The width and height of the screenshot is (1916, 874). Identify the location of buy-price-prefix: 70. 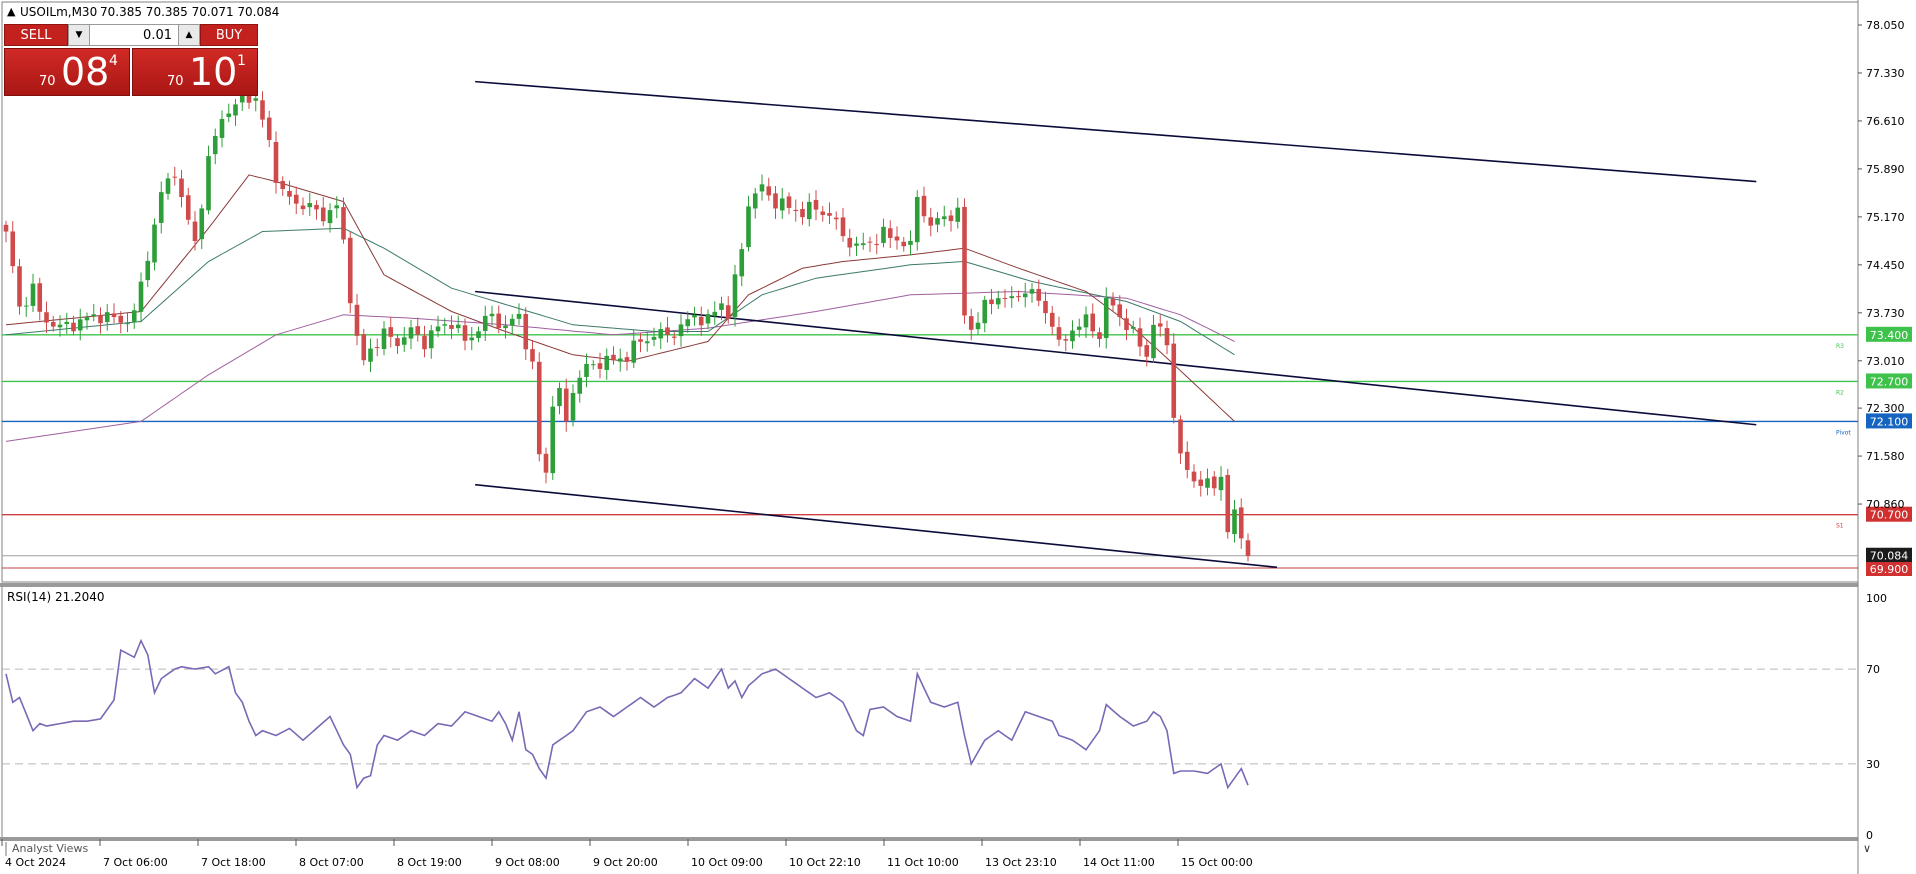
(175, 81).